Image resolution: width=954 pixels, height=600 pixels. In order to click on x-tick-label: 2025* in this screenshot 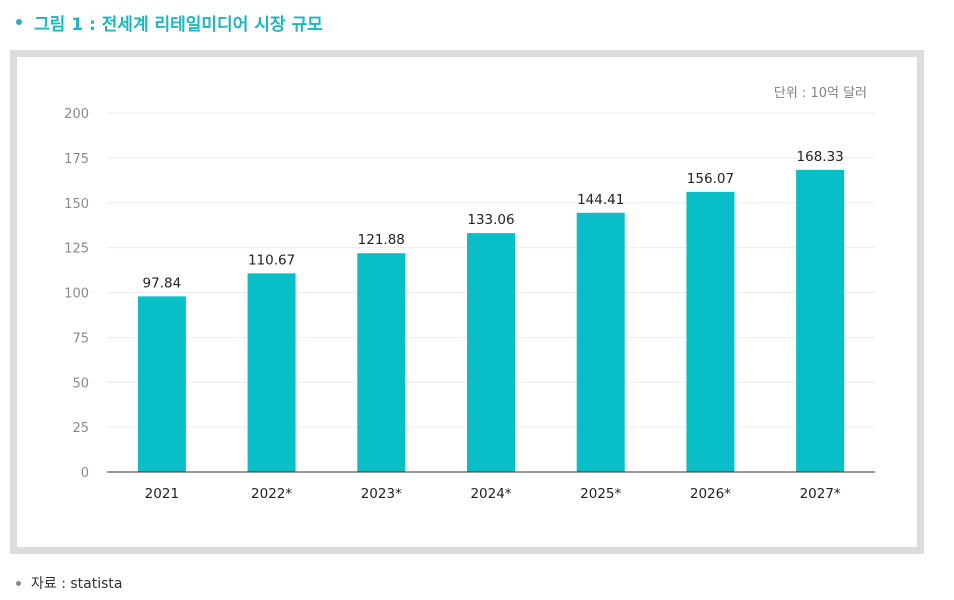, I will do `click(600, 494)`.